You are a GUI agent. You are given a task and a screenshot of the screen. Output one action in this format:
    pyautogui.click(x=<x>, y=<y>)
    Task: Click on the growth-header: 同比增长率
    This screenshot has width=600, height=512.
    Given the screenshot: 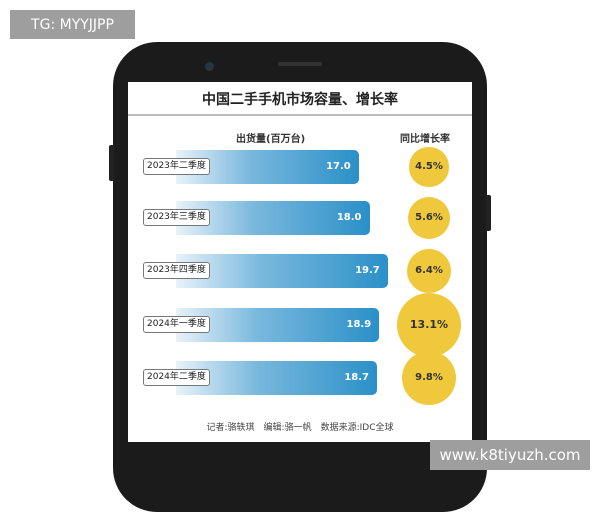 What is the action you would take?
    pyautogui.click(x=425, y=139)
    